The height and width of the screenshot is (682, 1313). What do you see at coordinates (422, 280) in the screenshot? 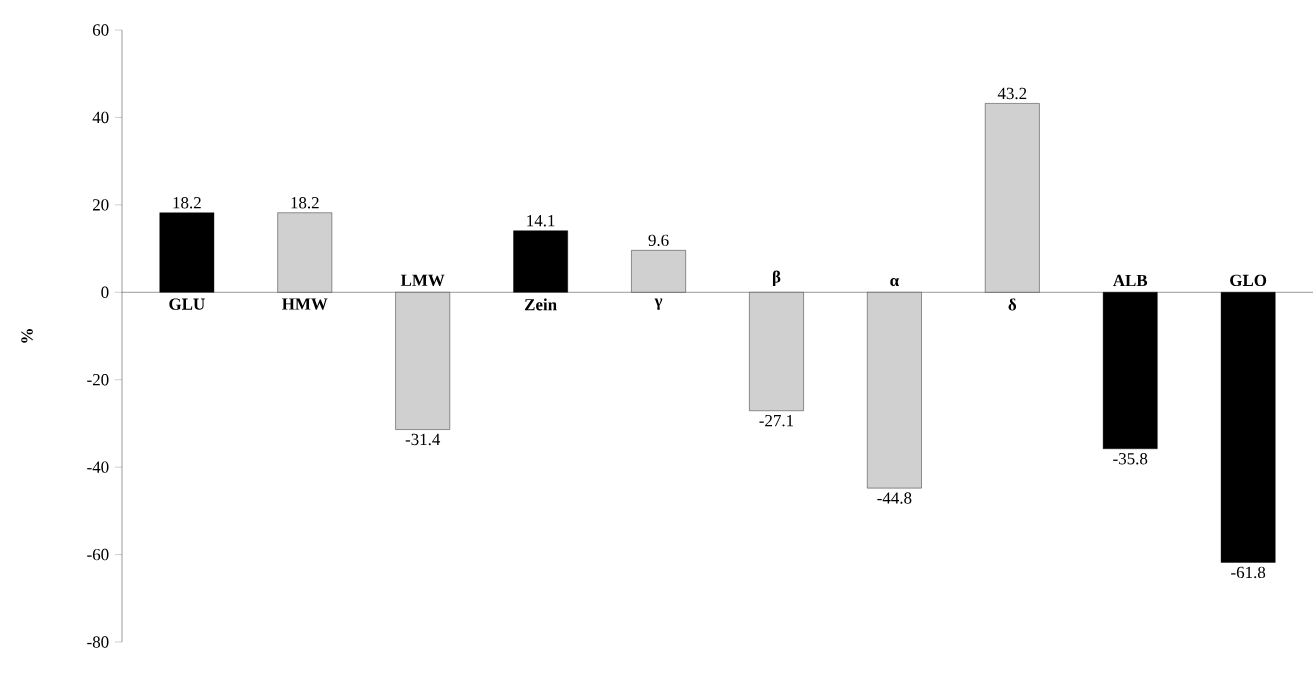
I see `x-tick-label: LMW` at bounding box center [422, 280].